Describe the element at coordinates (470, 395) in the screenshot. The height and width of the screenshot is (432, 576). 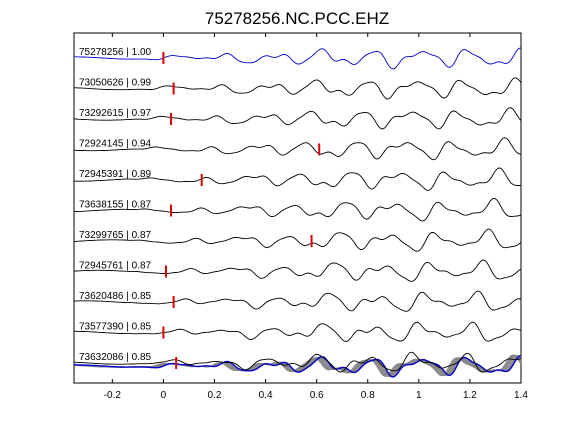
I see `x-tick-label: 1.2` at that location.